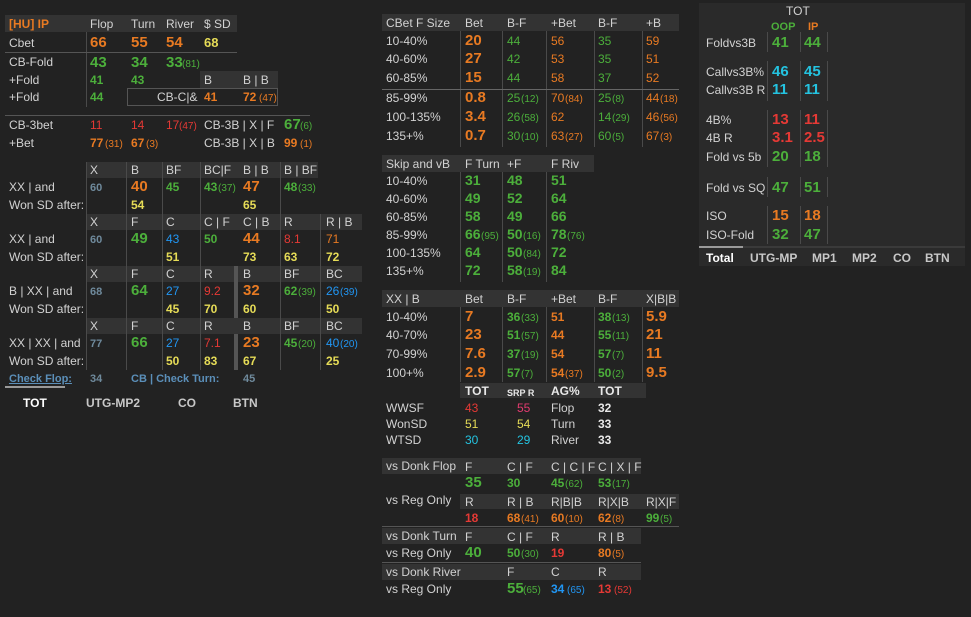 The height and width of the screenshot is (617, 971). Describe the element at coordinates (218, 170) in the screenshot. I see `col-header: BC|F` at that location.